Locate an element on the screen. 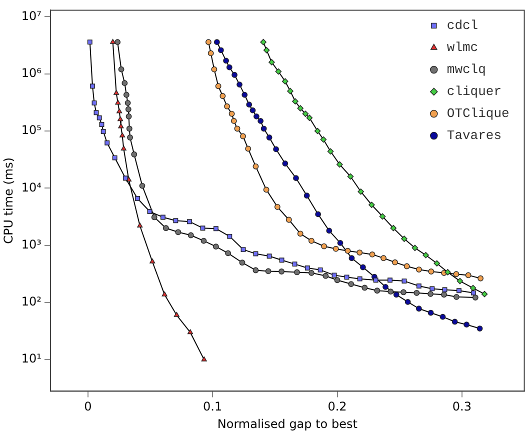 This screenshot has height=432, width=529. y-tick-label: 10⁴ is located at coordinates (31, 187).